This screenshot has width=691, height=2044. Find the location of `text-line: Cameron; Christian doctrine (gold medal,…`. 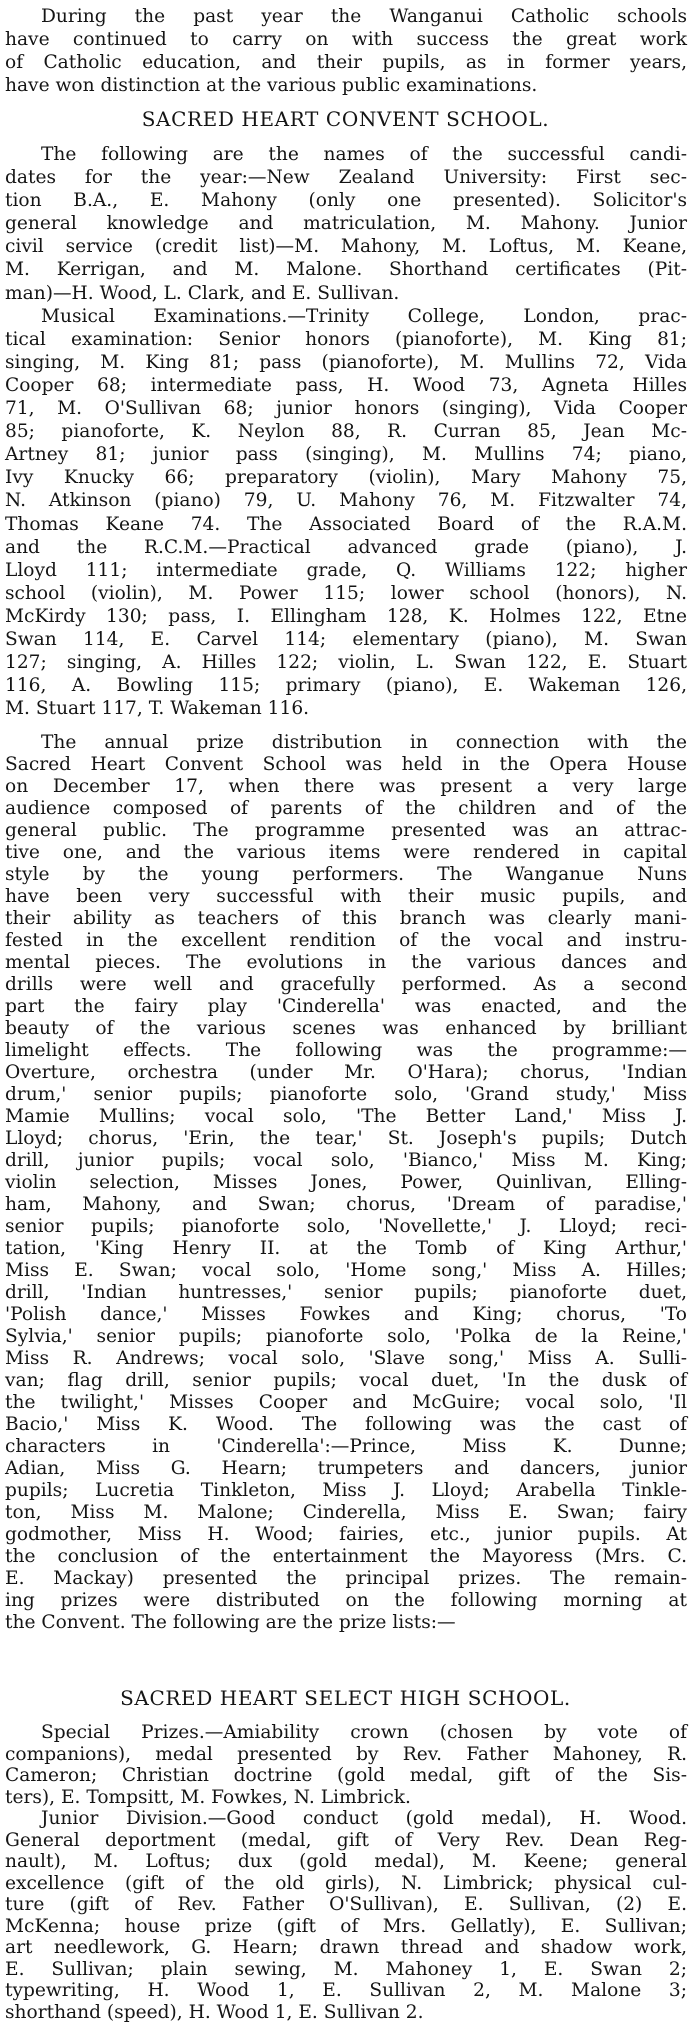

text-line: Cameron; Christian doctrine (gold medal,… is located at coordinates (346, 1775).